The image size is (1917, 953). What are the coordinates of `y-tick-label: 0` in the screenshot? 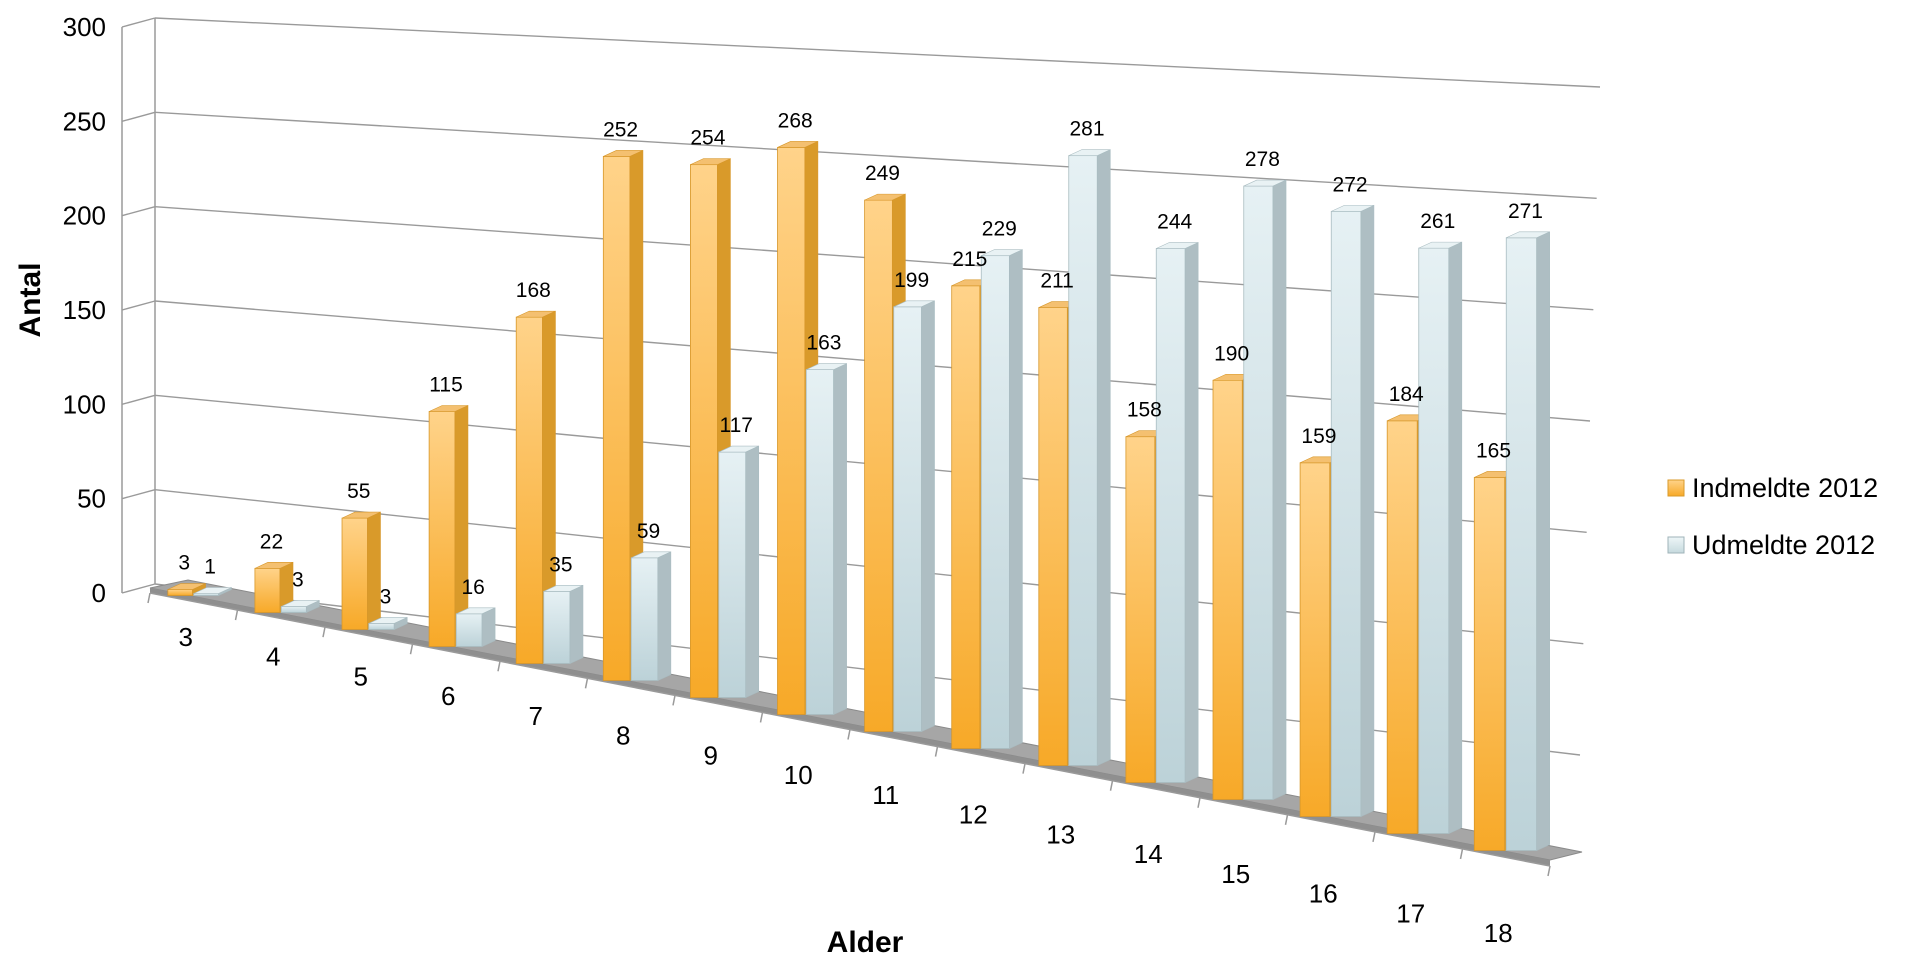 It's located at (99, 593).